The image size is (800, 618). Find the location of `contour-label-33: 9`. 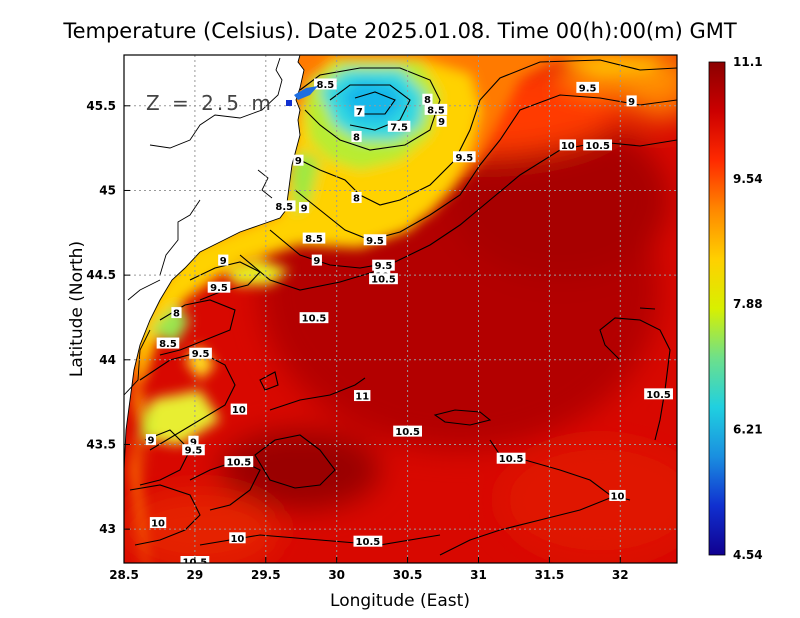

contour-label-33: 9 is located at coordinates (193, 442).